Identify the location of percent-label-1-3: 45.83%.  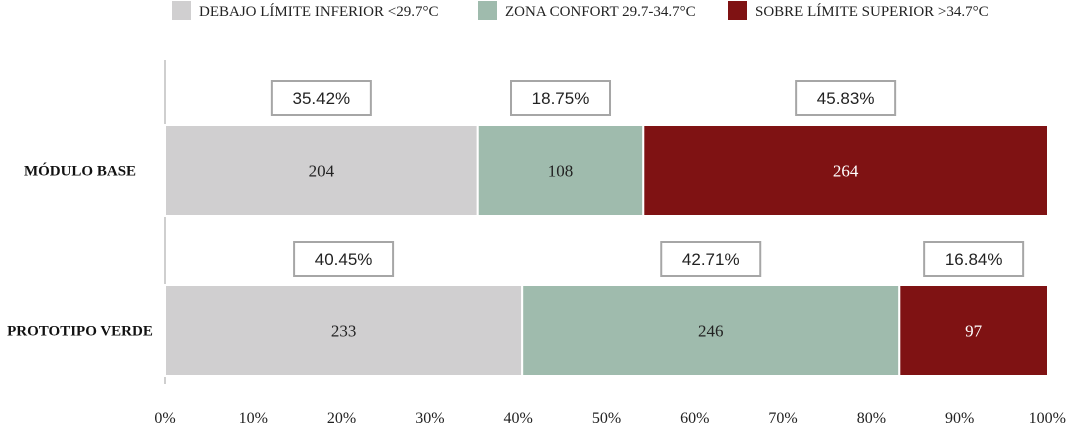
(846, 98).